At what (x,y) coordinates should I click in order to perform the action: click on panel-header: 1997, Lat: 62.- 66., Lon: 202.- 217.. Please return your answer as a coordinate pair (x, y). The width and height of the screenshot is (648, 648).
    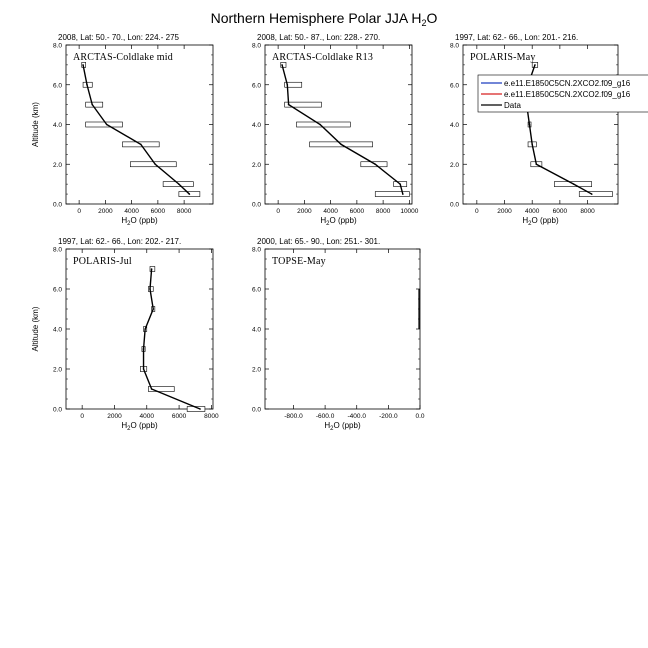
    Looking at the image, I should click on (119, 241).